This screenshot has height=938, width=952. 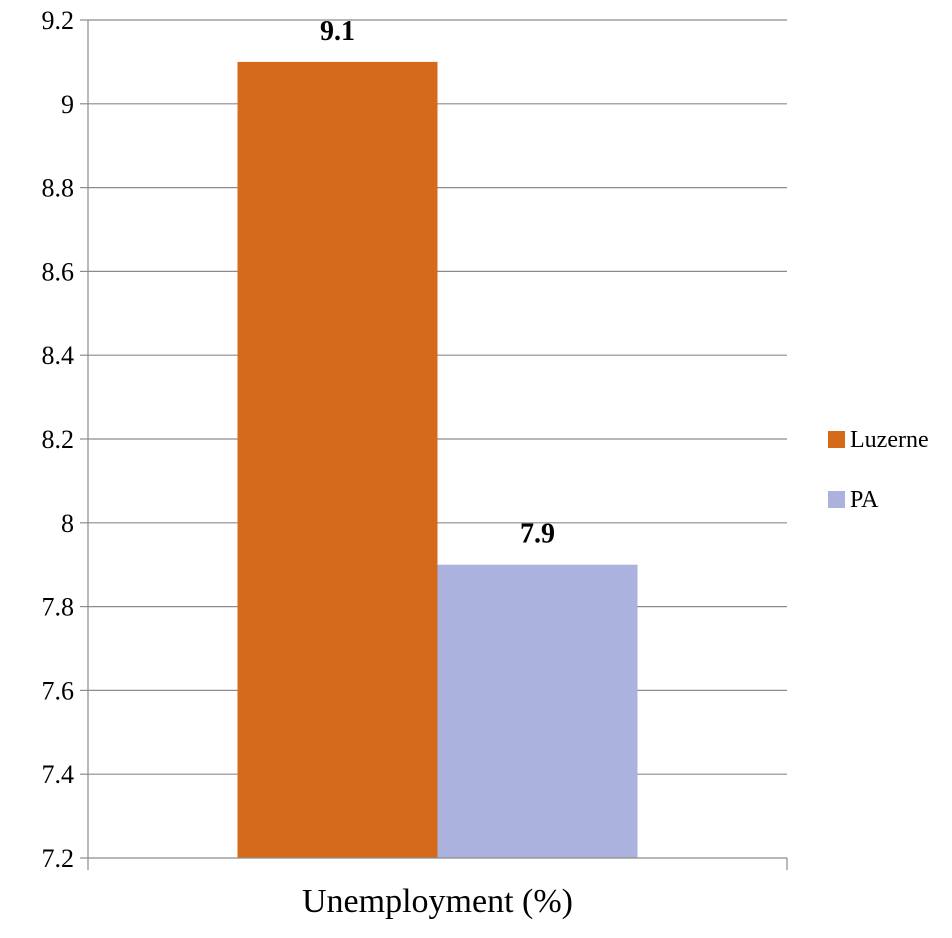 I want to click on legend-label-luzerne: Luzerne, so click(x=889, y=440).